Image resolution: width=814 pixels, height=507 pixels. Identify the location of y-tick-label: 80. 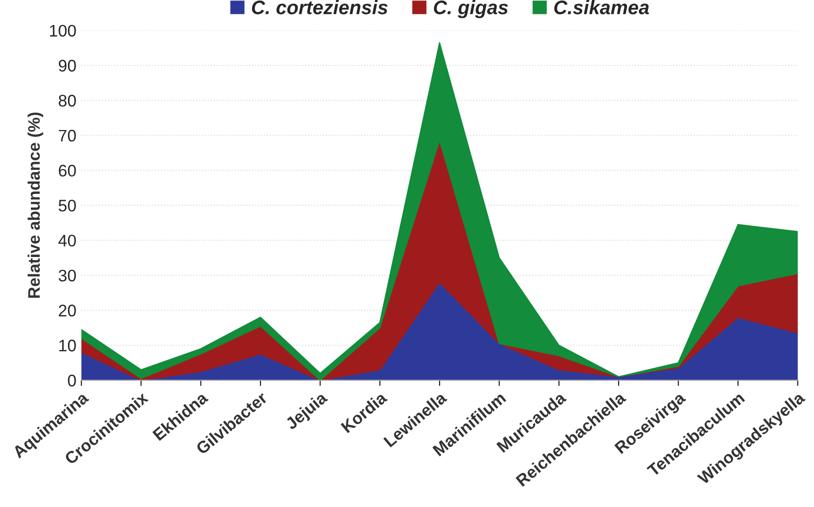
(67, 100).